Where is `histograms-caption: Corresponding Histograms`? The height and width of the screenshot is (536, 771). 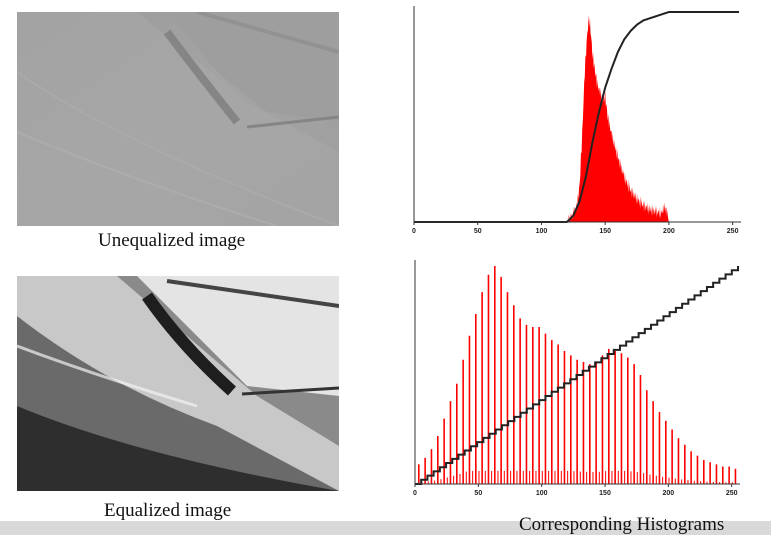
histograms-caption: Corresponding Histograms is located at coordinates (622, 524).